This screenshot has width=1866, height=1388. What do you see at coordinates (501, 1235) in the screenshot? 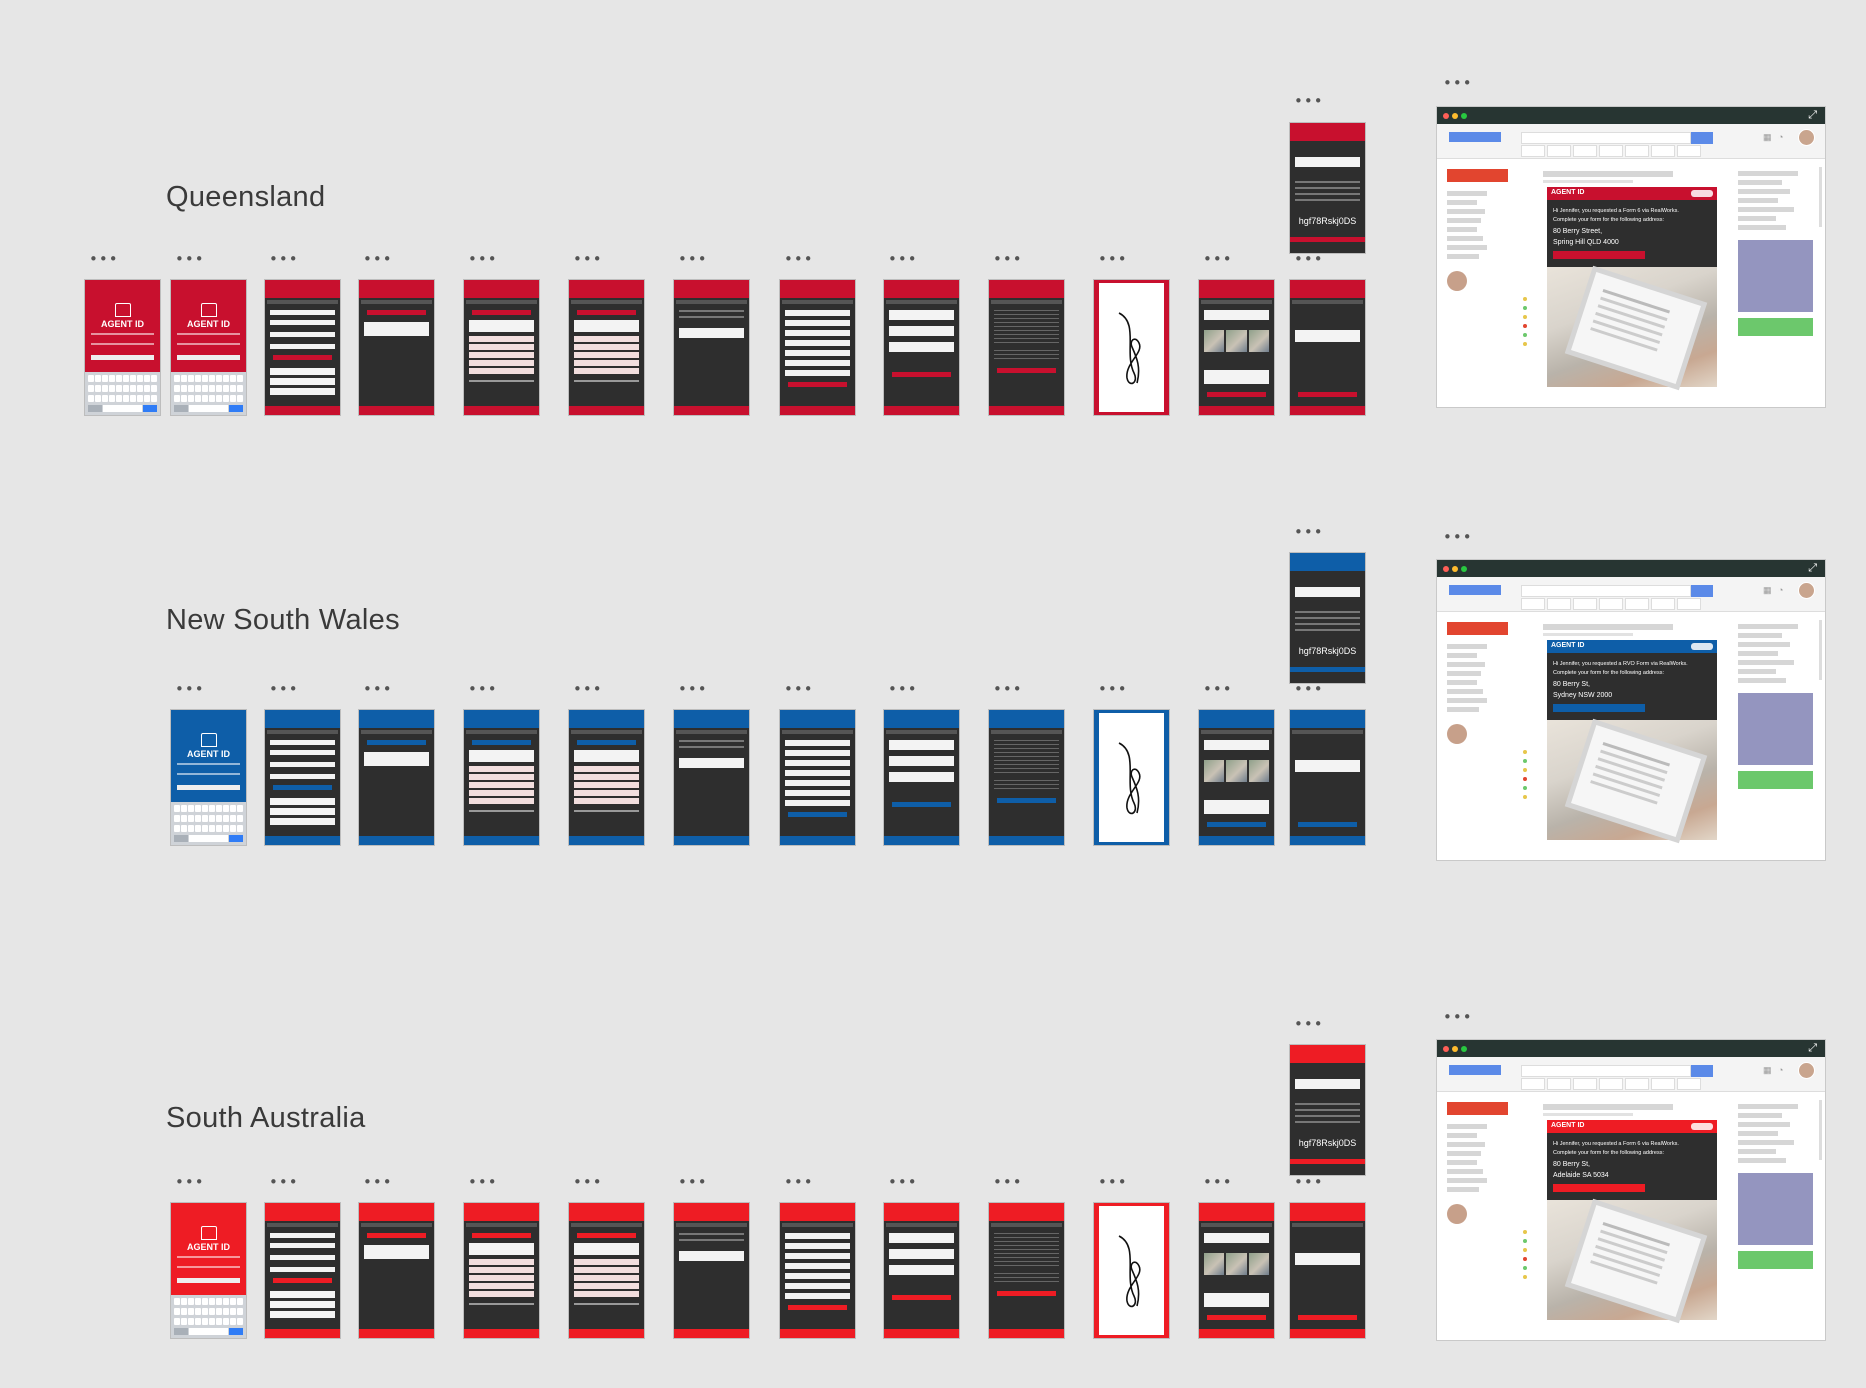
I see `filter-button` at bounding box center [501, 1235].